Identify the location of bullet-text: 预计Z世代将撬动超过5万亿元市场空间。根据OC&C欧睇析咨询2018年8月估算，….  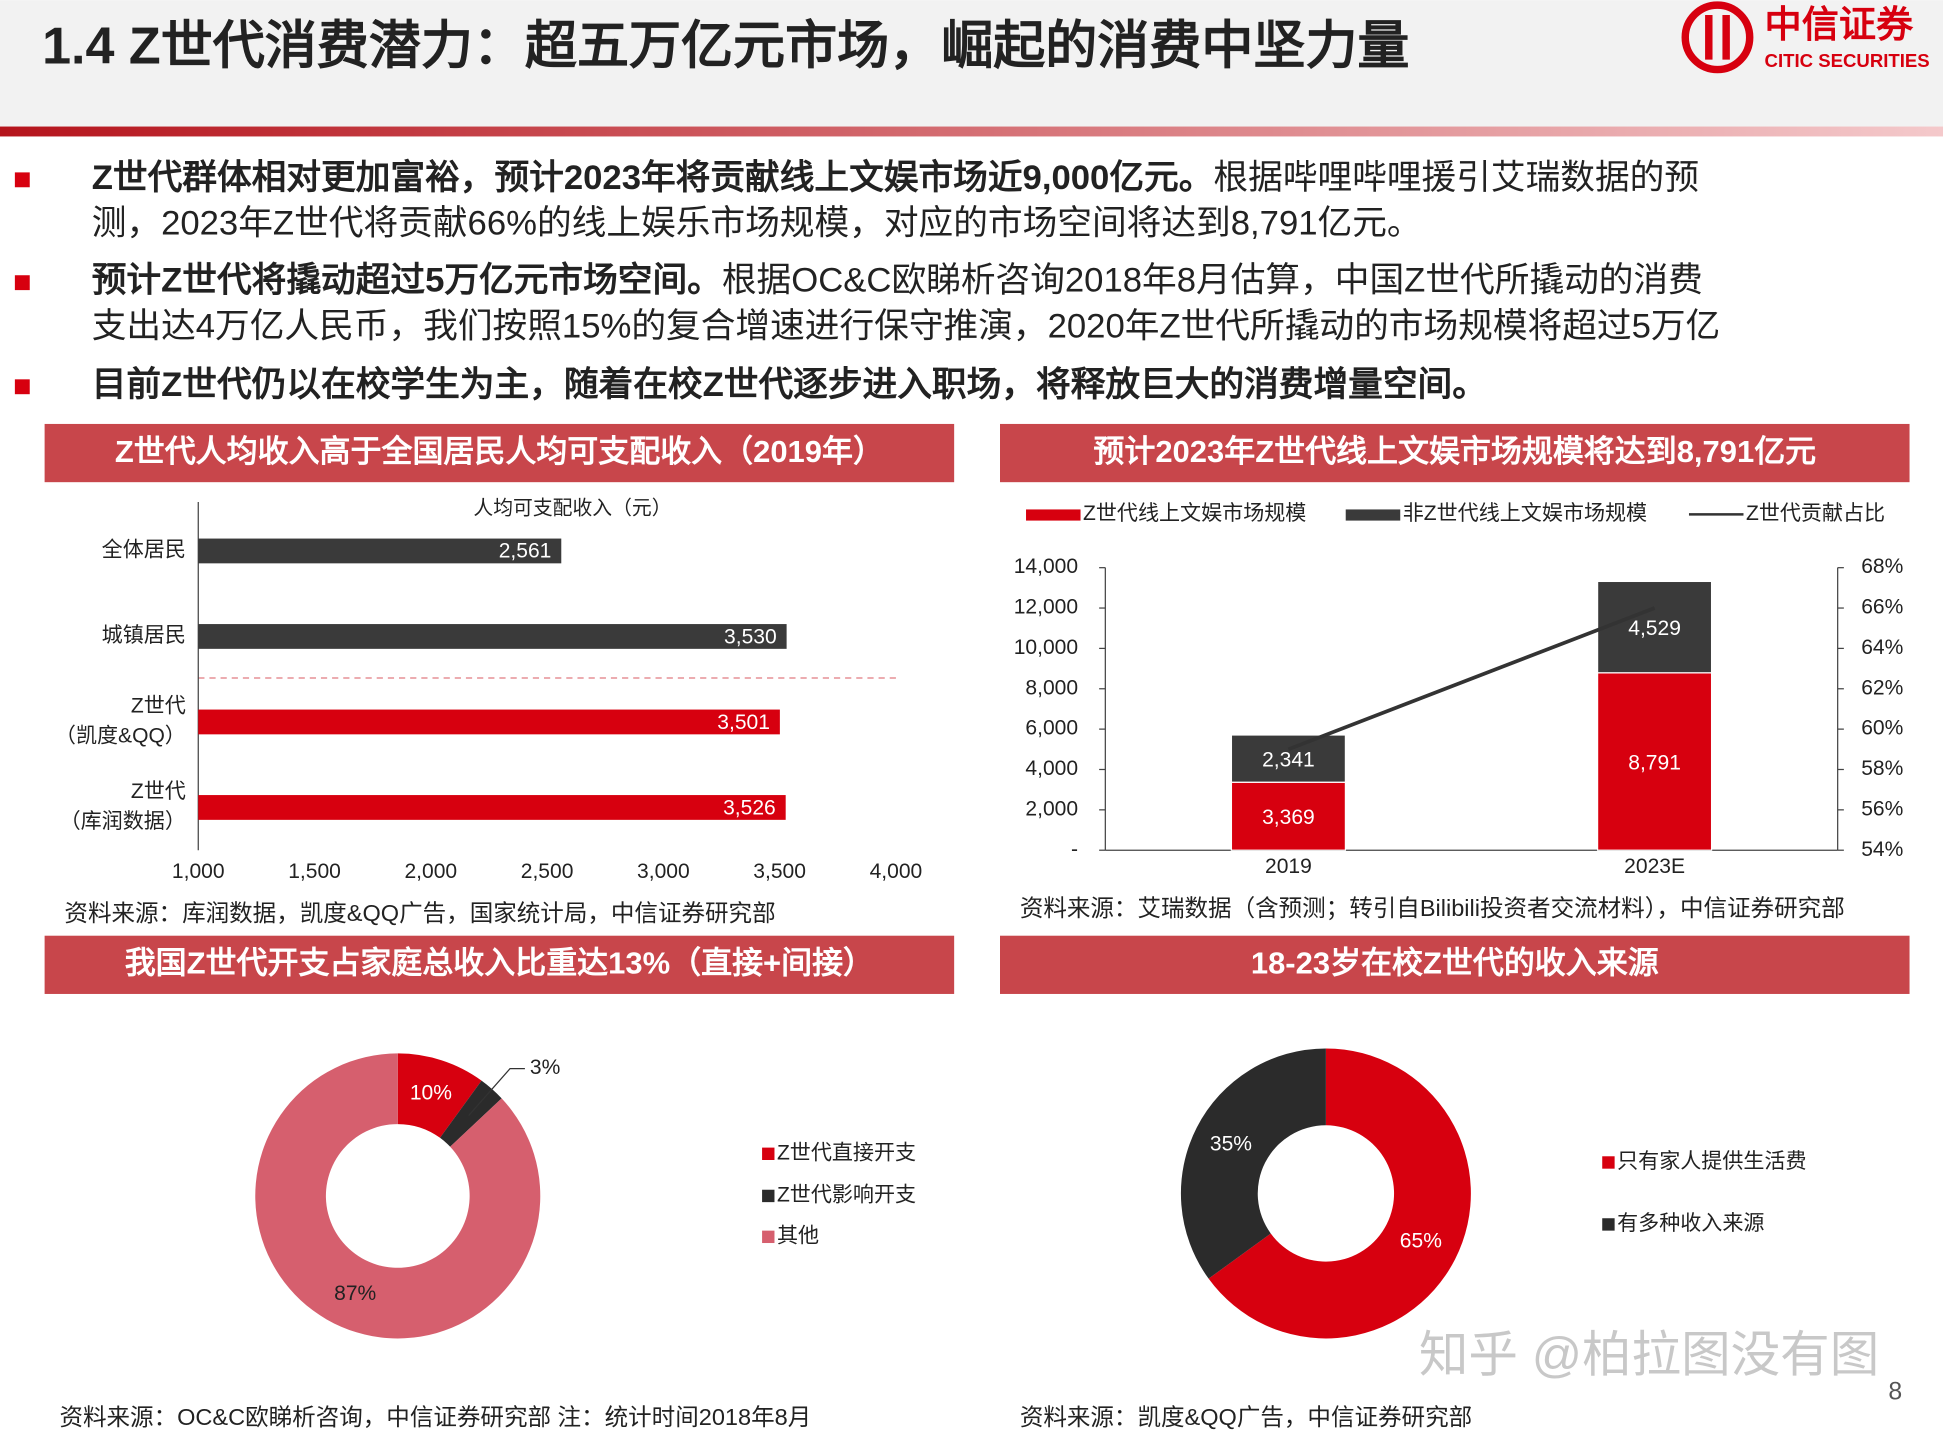
(897, 280).